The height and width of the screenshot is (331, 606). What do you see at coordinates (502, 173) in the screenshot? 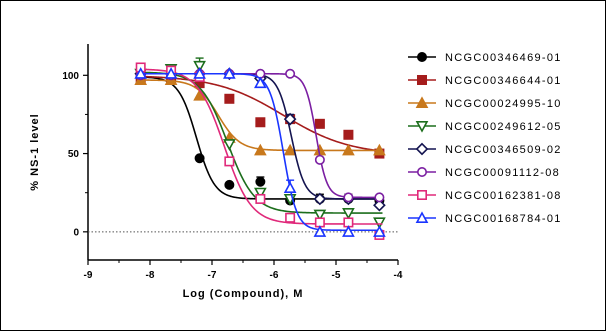
I see `legend-label: NCGC00091112-08` at bounding box center [502, 173].